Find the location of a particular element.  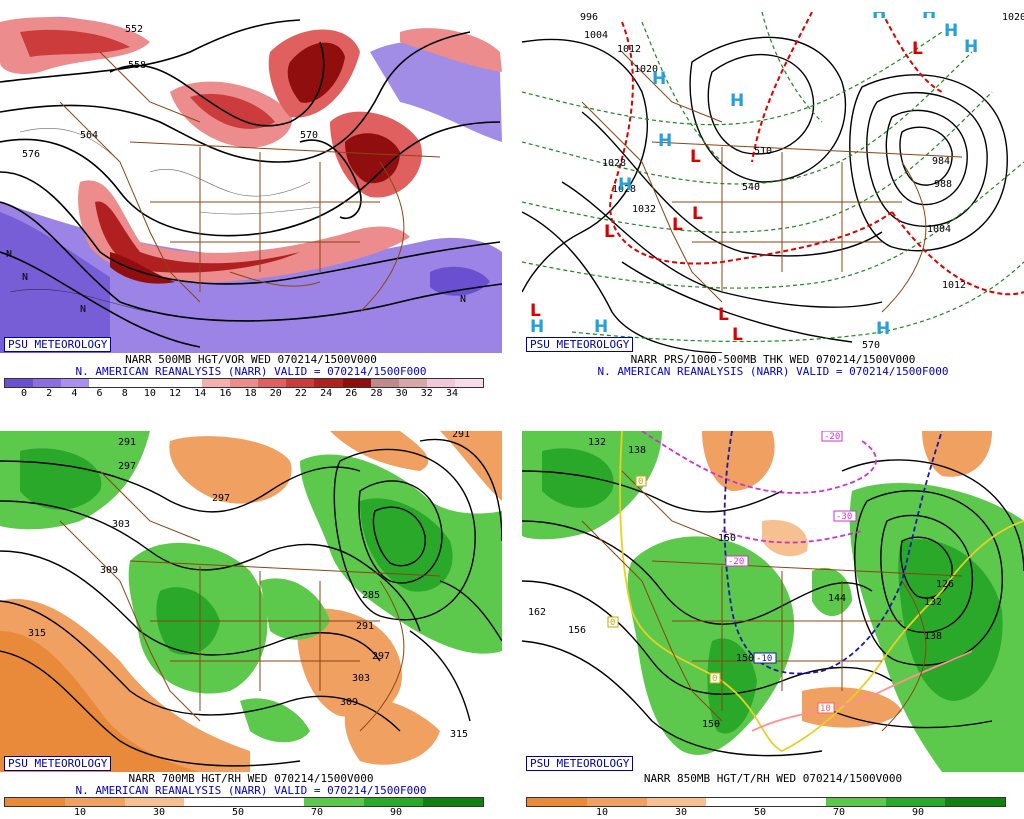

colorbar-tick-label: 2 is located at coordinates (49, 393).